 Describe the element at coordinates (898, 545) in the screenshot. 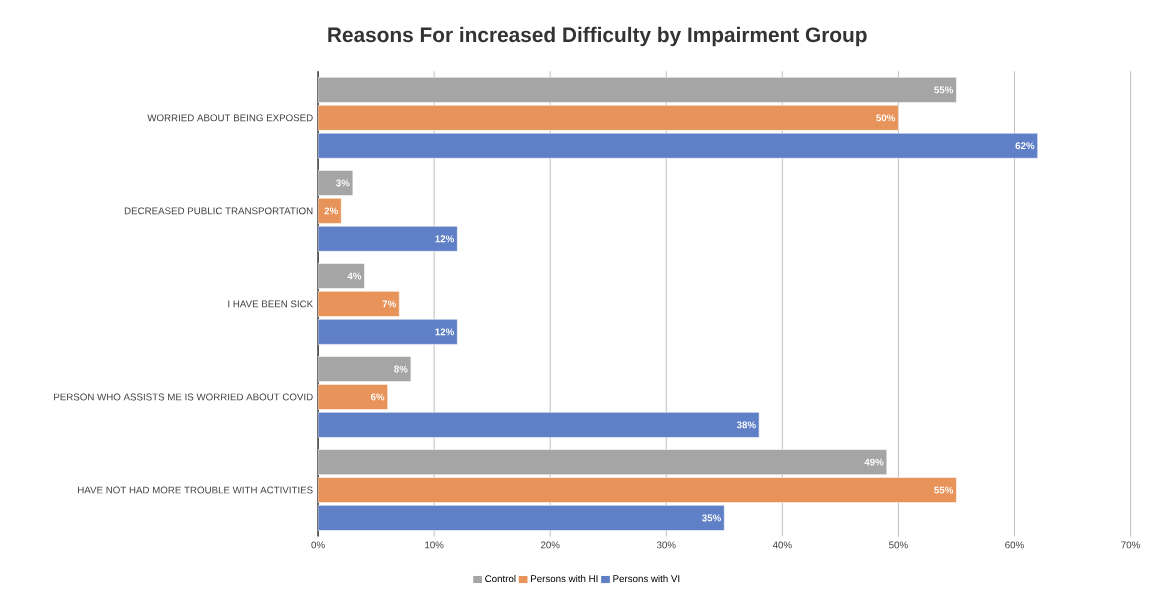

I see `x-tick-label: 50%` at that location.